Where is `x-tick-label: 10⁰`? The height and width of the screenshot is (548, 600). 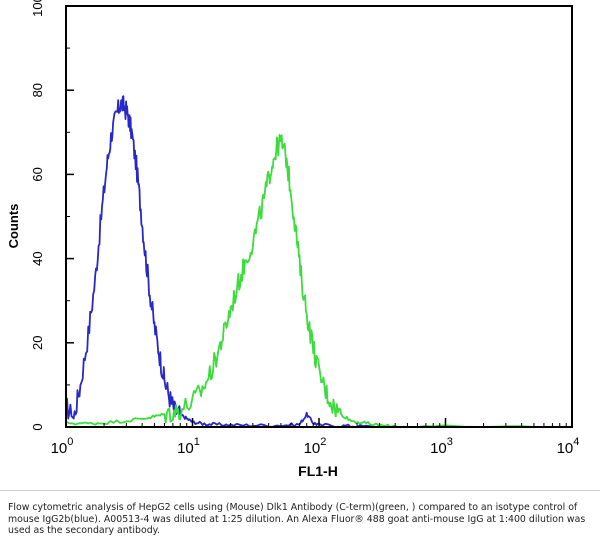
x-tick-label: 10⁰ is located at coordinates (62, 446).